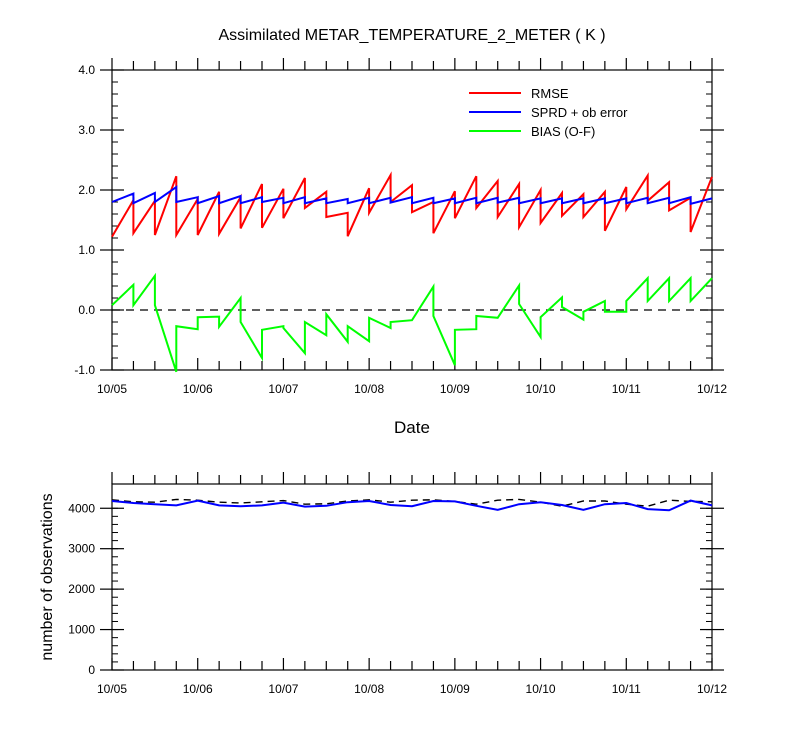  What do you see at coordinates (283, 389) in the screenshot?
I see `c0-x-tick-label: 10/07` at bounding box center [283, 389].